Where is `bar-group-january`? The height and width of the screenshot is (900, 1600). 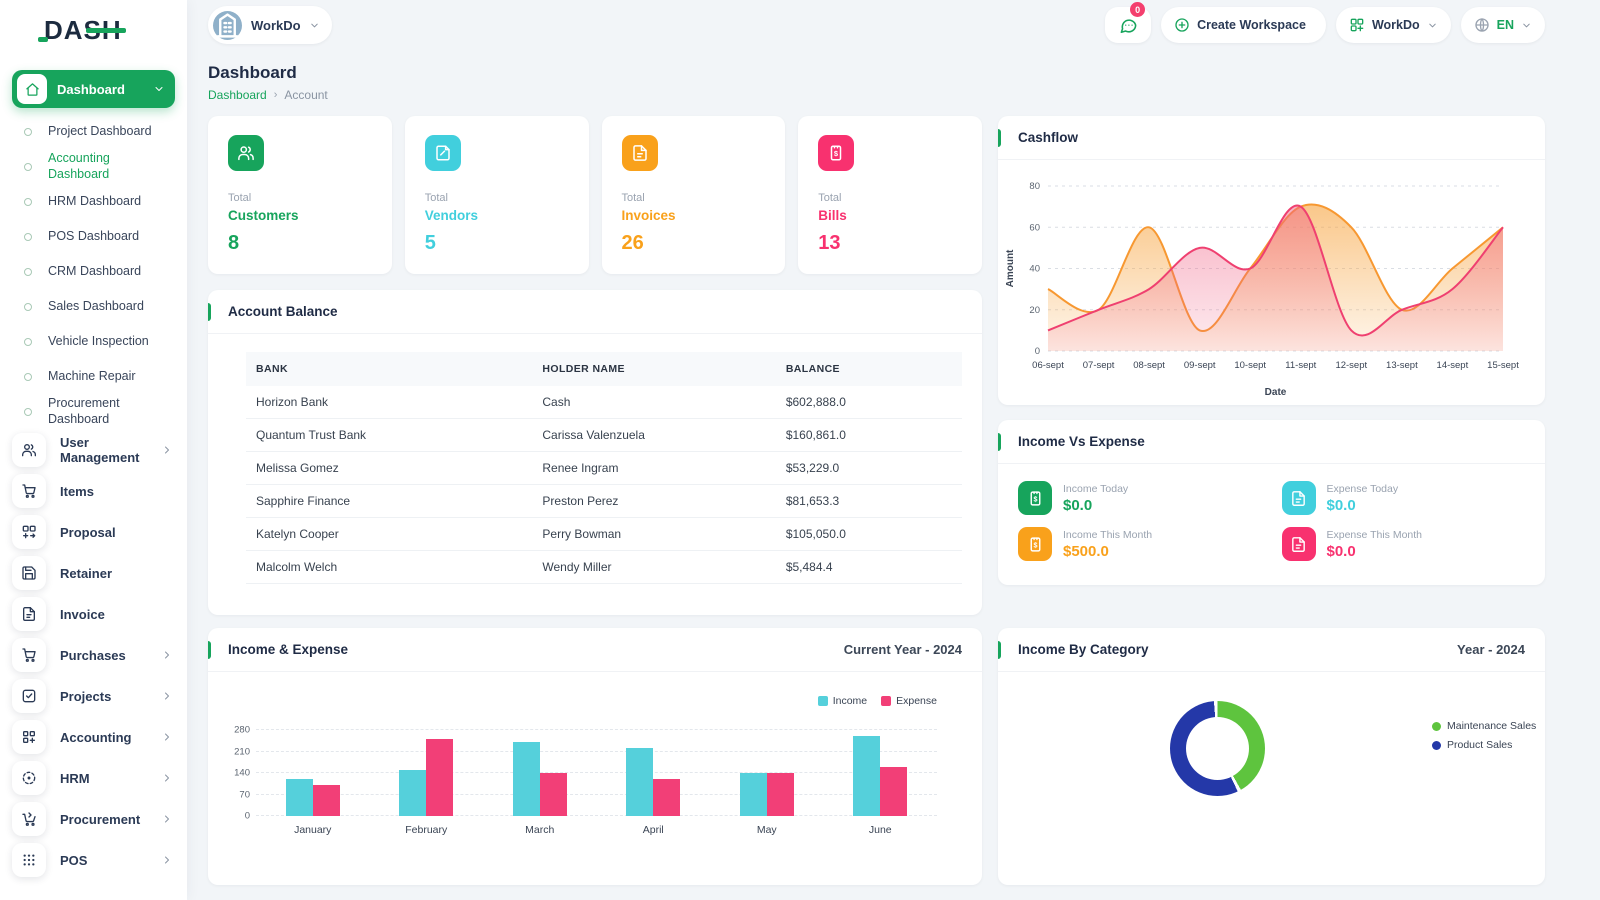
bar-group-january is located at coordinates (313, 773).